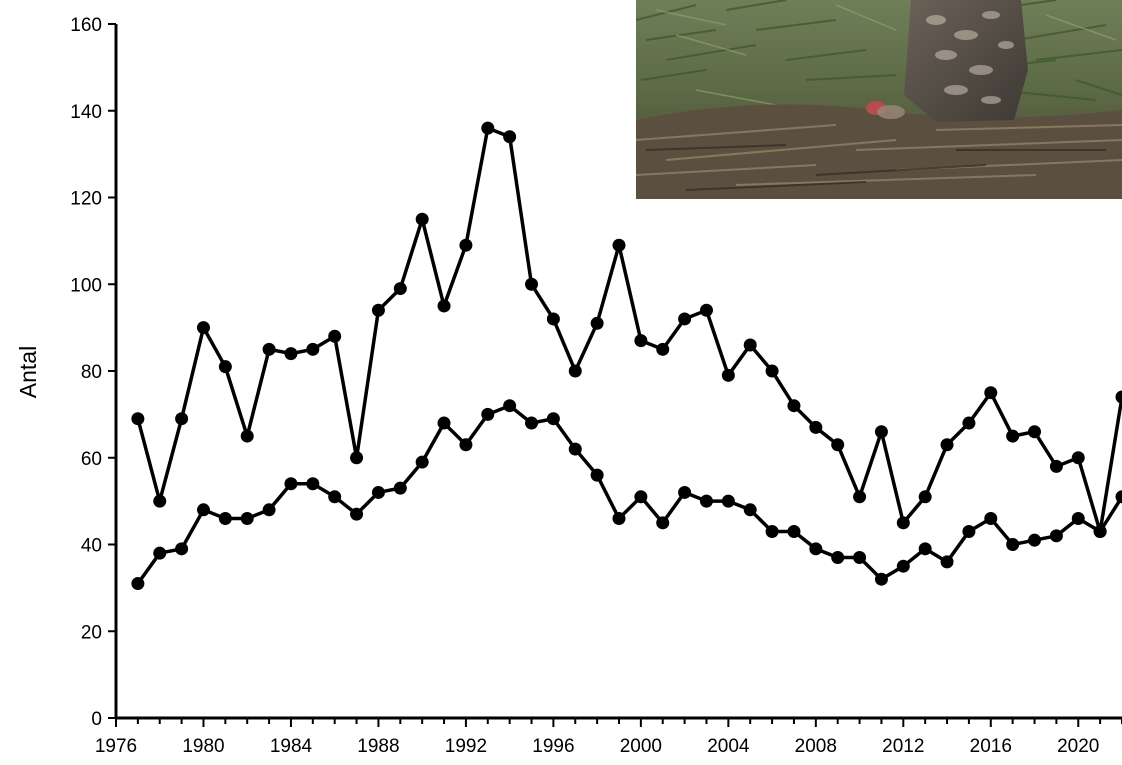 The width and height of the screenshot is (1122, 765). I want to click on y-tick-label: 60, so click(91, 459).